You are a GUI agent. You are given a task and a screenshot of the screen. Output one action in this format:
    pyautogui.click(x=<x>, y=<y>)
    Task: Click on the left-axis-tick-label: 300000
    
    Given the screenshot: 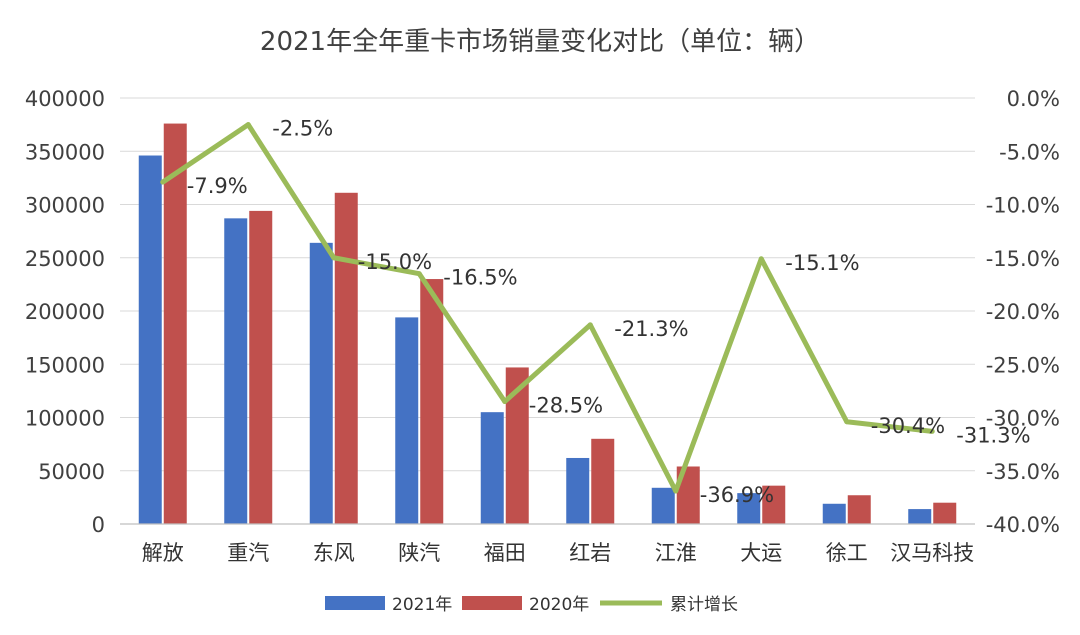 What is the action you would take?
    pyautogui.click(x=65, y=206)
    